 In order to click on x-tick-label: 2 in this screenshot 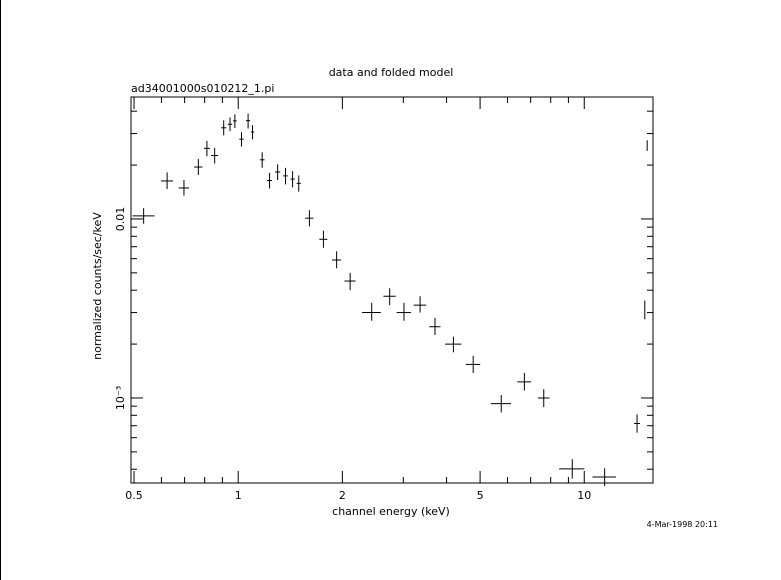, I will do `click(342, 495)`.